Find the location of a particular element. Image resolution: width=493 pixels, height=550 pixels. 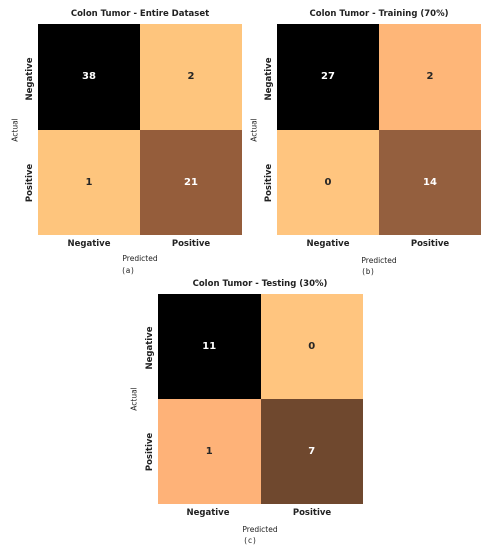

heatmap-cell: 27 is located at coordinates (328, 77).